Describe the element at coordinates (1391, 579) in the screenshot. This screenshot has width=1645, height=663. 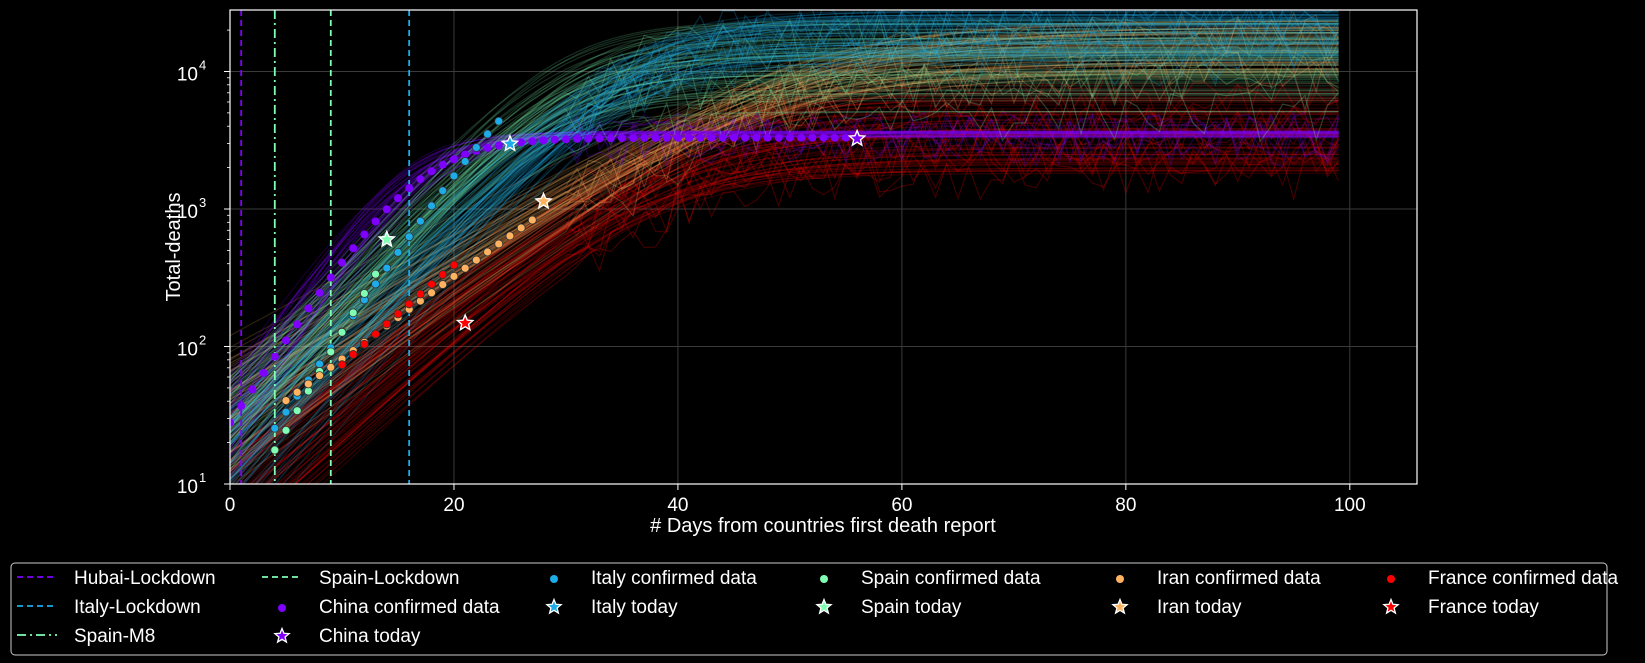
I see `legend-swatch-dot` at that location.